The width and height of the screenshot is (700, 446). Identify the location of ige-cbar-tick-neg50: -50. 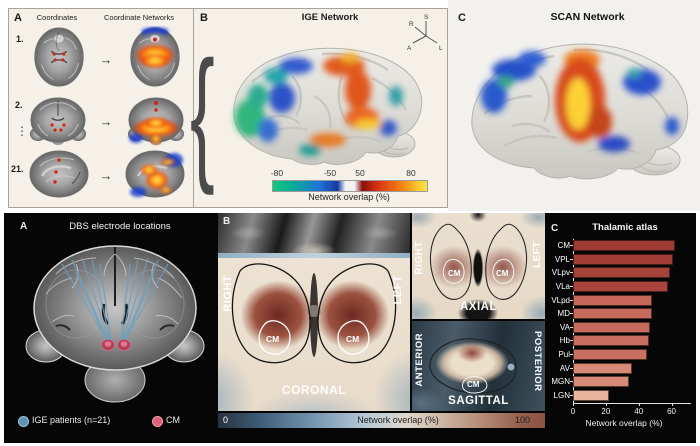
(330, 173).